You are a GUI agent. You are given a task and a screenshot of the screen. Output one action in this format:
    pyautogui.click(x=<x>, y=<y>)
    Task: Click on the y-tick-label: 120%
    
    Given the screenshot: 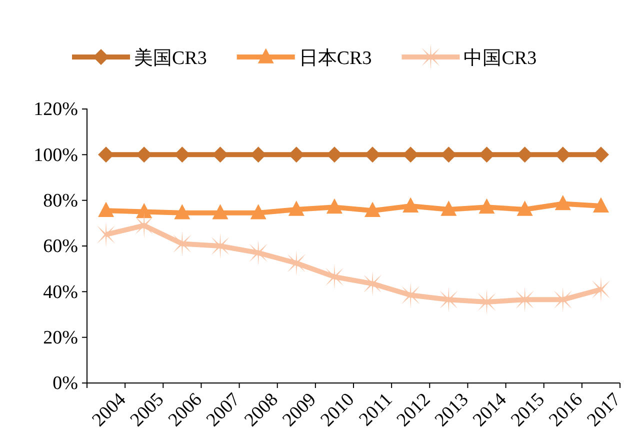 What is the action you would take?
    pyautogui.click(x=56, y=109)
    